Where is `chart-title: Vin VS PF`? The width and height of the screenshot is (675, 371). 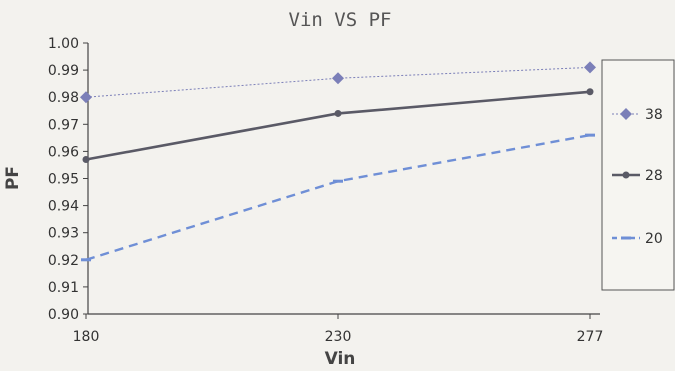
chart-title: Vin VS PF is located at coordinates (340, 20).